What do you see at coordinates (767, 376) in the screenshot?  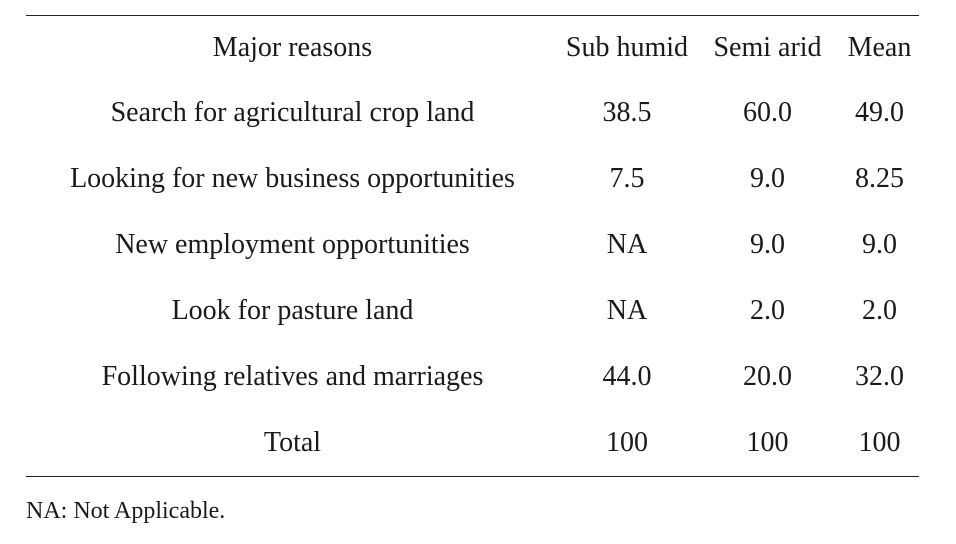 I see `row-semi-arid: 20.0` at bounding box center [767, 376].